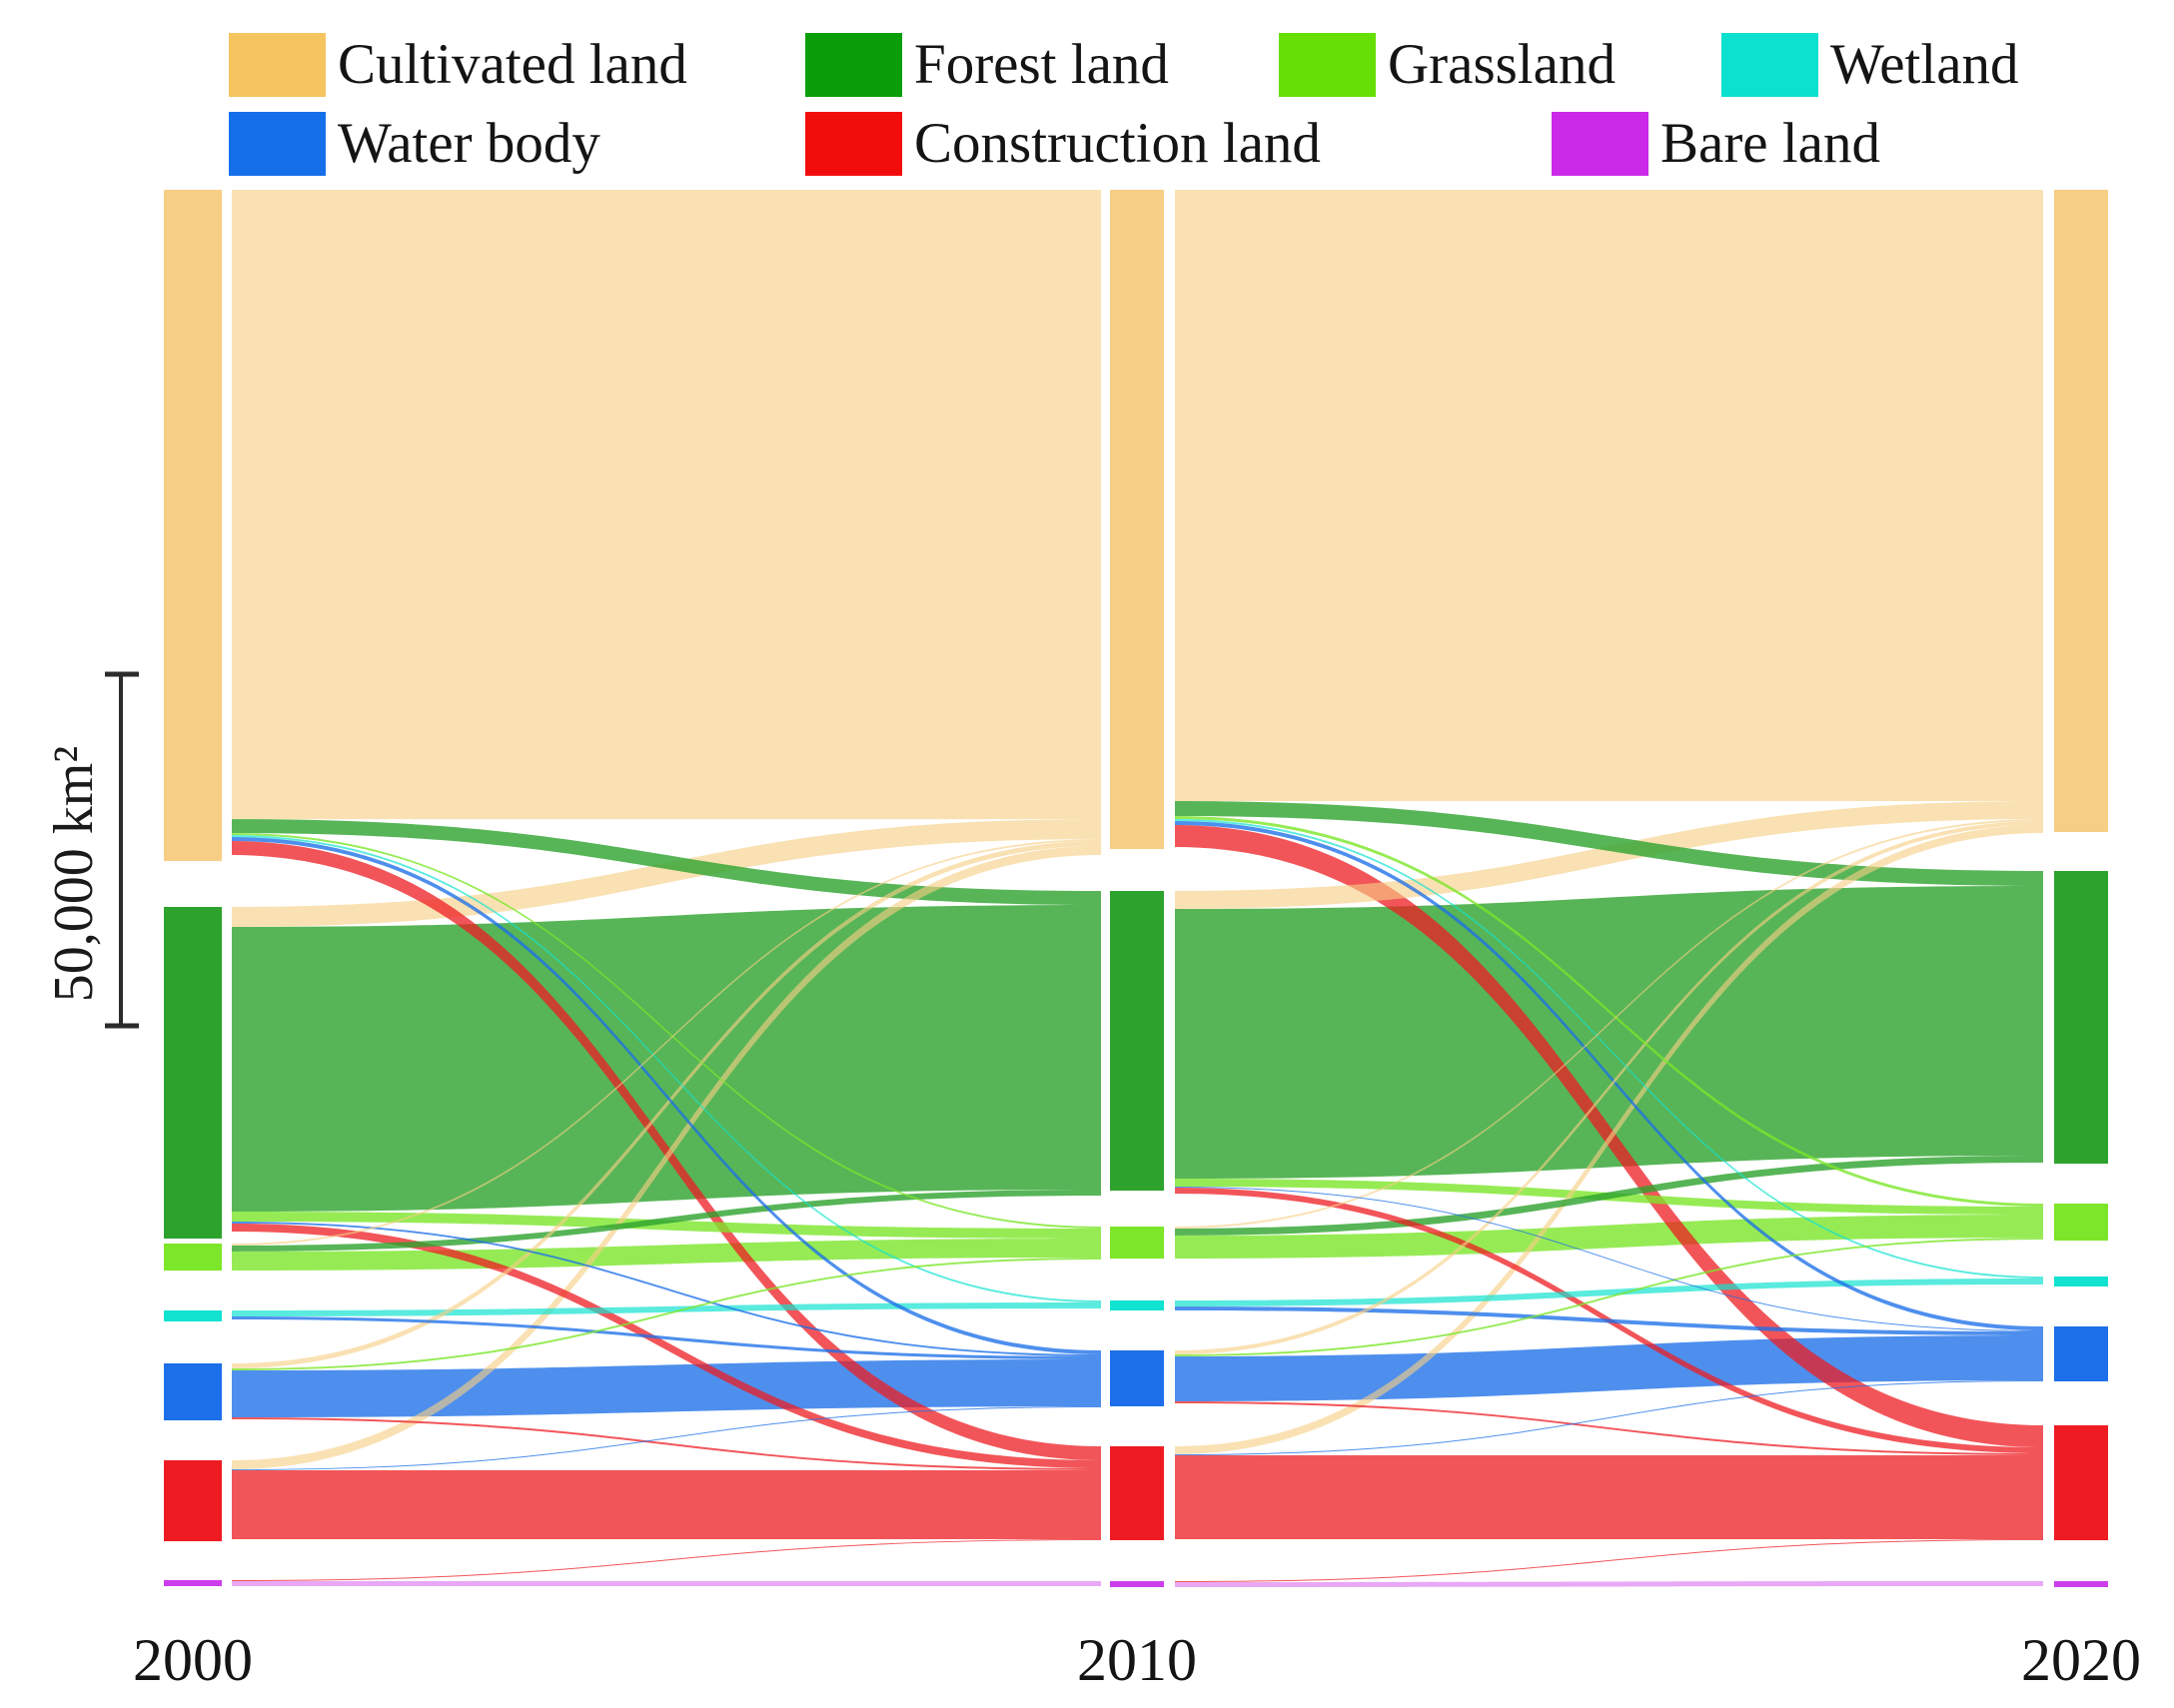 The width and height of the screenshot is (2174, 1708). Describe the element at coordinates (1041, 64) in the screenshot. I see `legend-label-forest-land: Forest land` at that location.